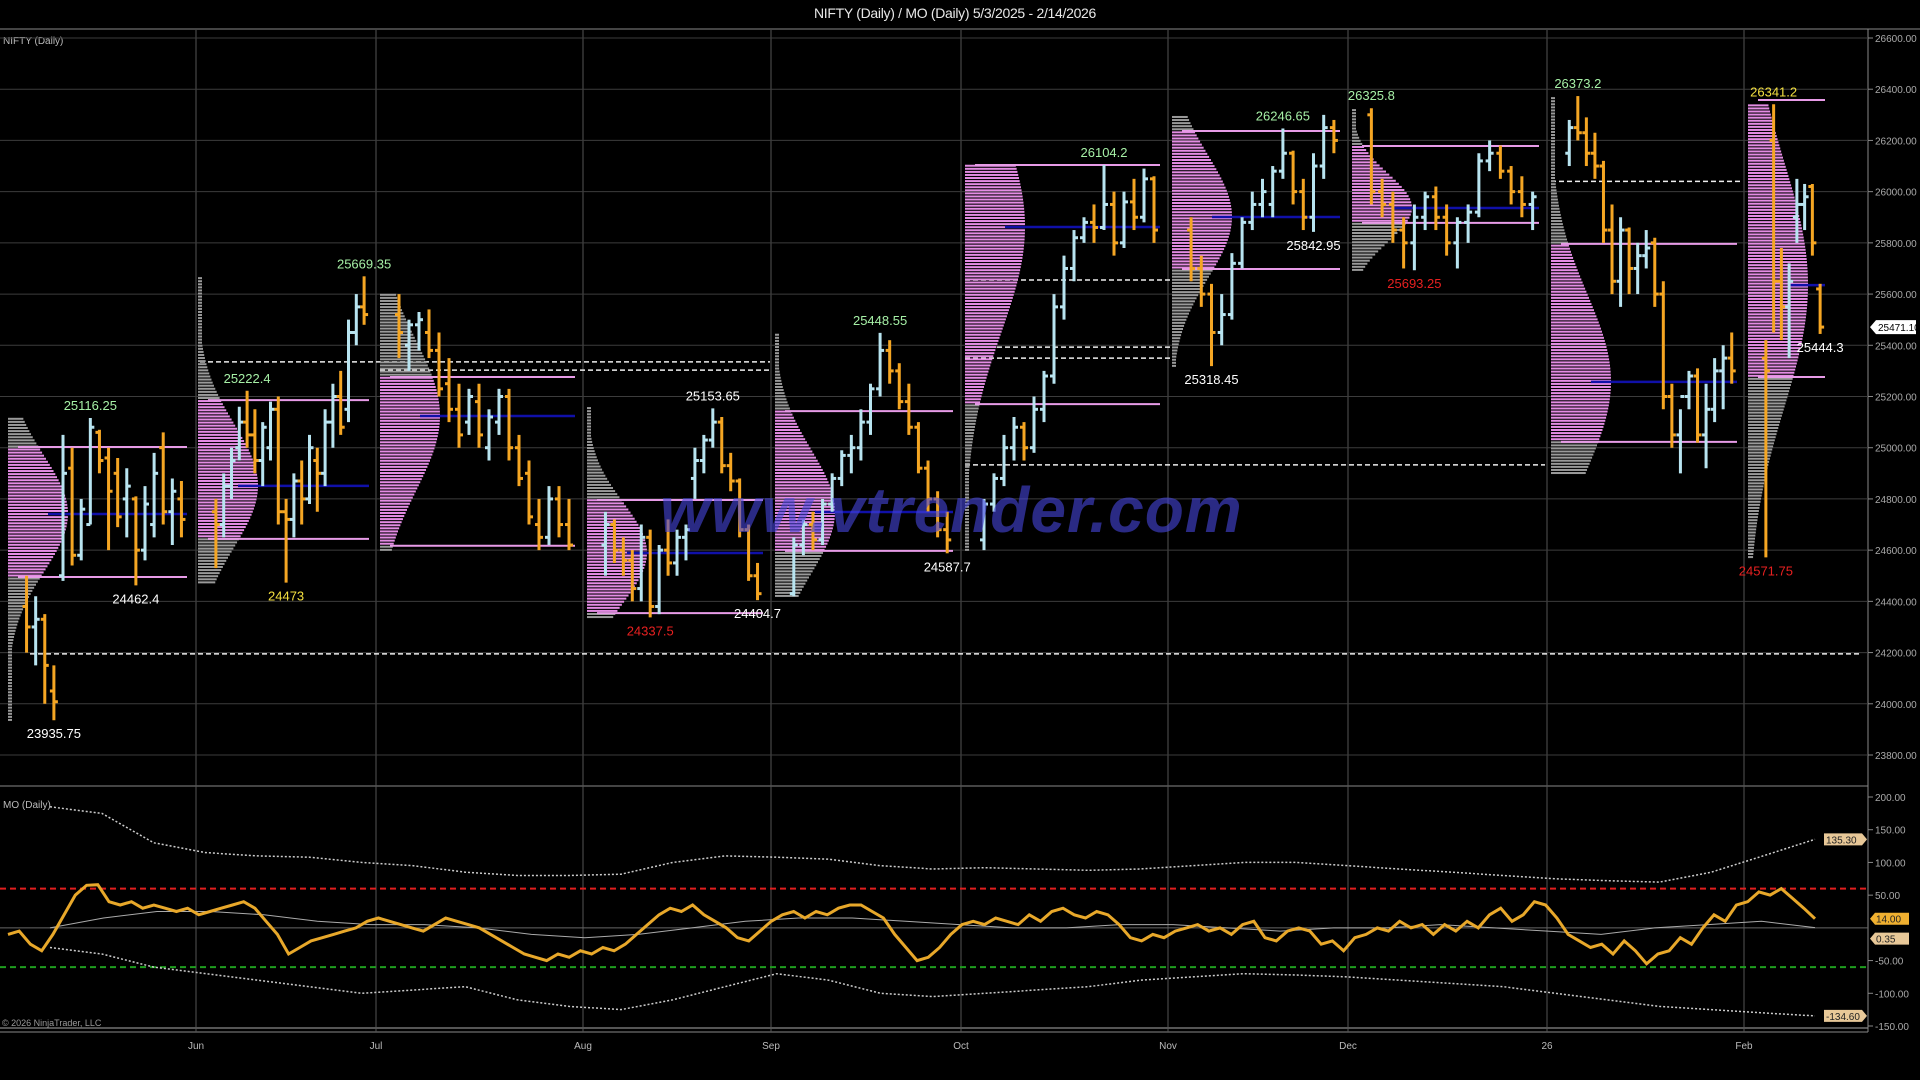 This screenshot has width=1920, height=1080. Describe the element at coordinates (1843, 1017) in the screenshot. I see `mo-value-label: -134.60` at that location.